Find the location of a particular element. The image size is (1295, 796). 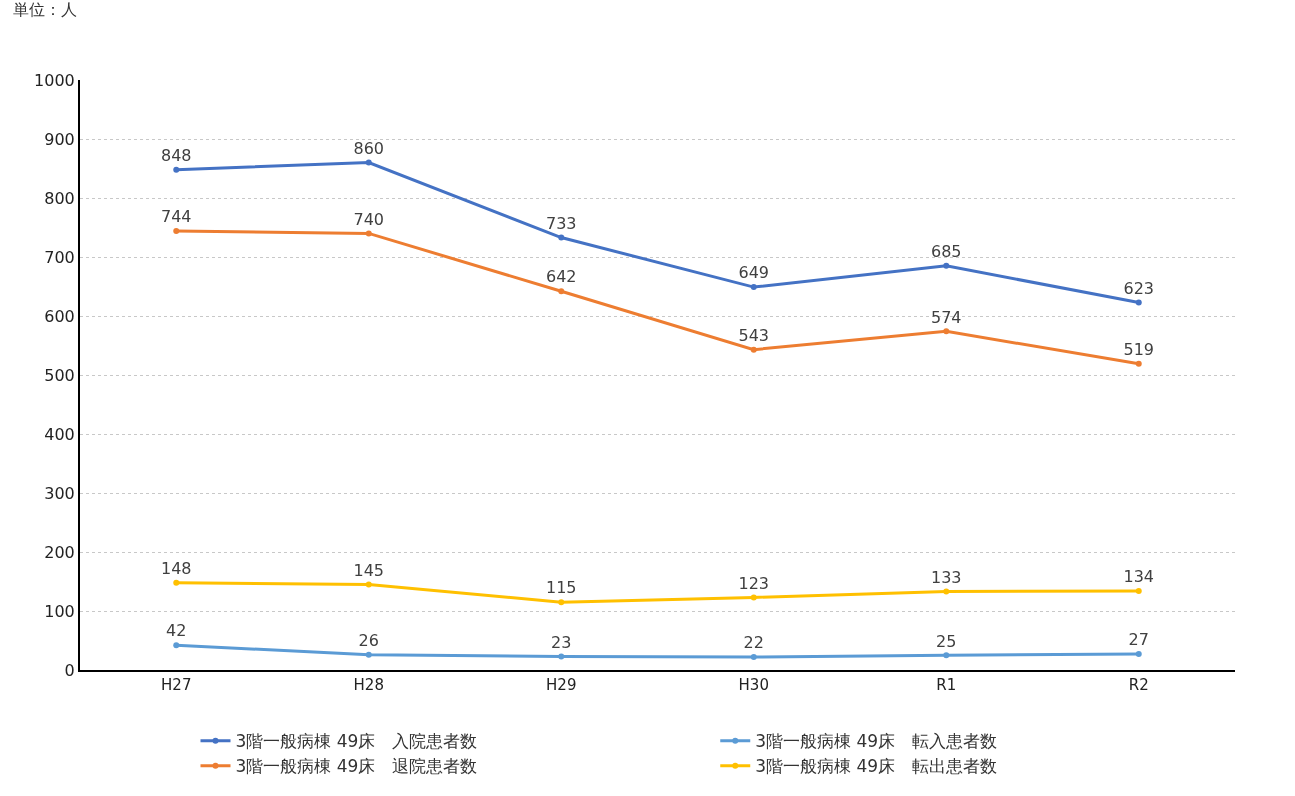

y-tick-label: 1000 is located at coordinates (54, 80).